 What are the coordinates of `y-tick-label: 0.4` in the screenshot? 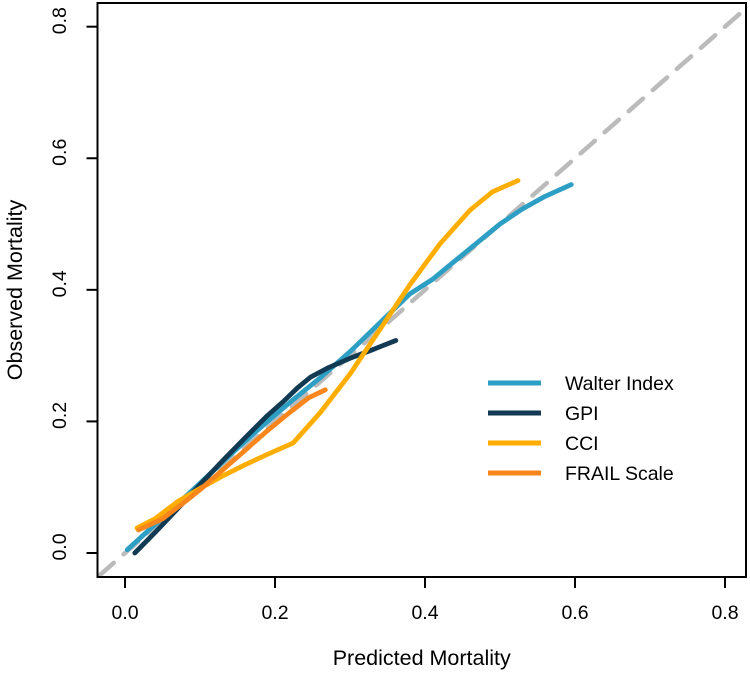 It's located at (60, 283).